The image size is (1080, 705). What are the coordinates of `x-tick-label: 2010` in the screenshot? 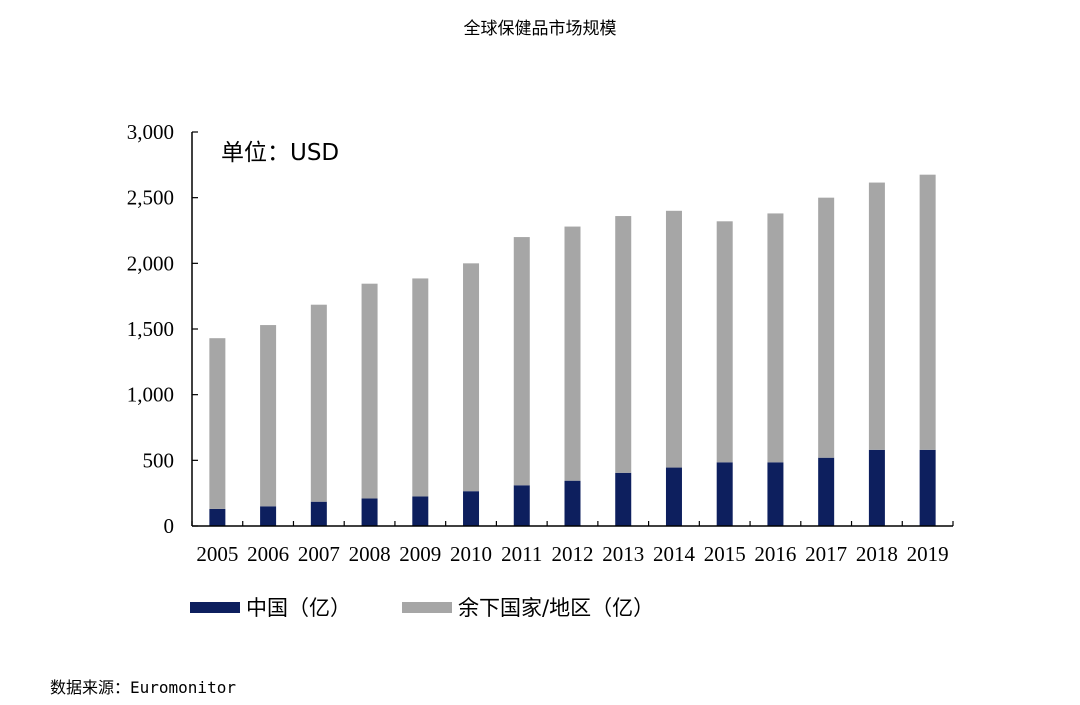 It's located at (471, 554).